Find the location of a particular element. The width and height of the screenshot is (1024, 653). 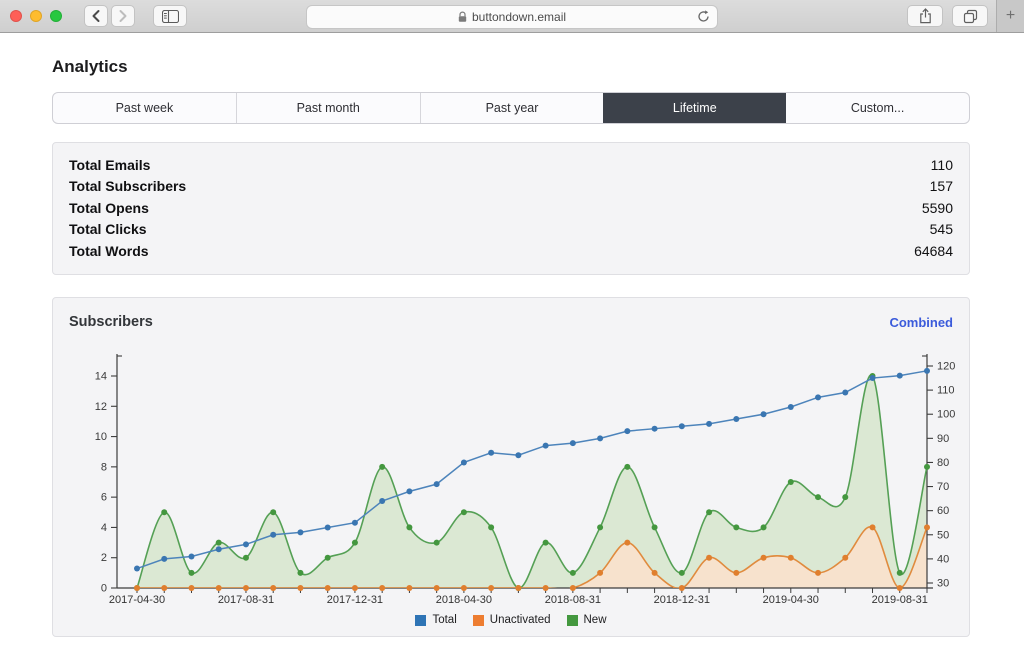

stat-label: Total Emails is located at coordinates (110, 165).